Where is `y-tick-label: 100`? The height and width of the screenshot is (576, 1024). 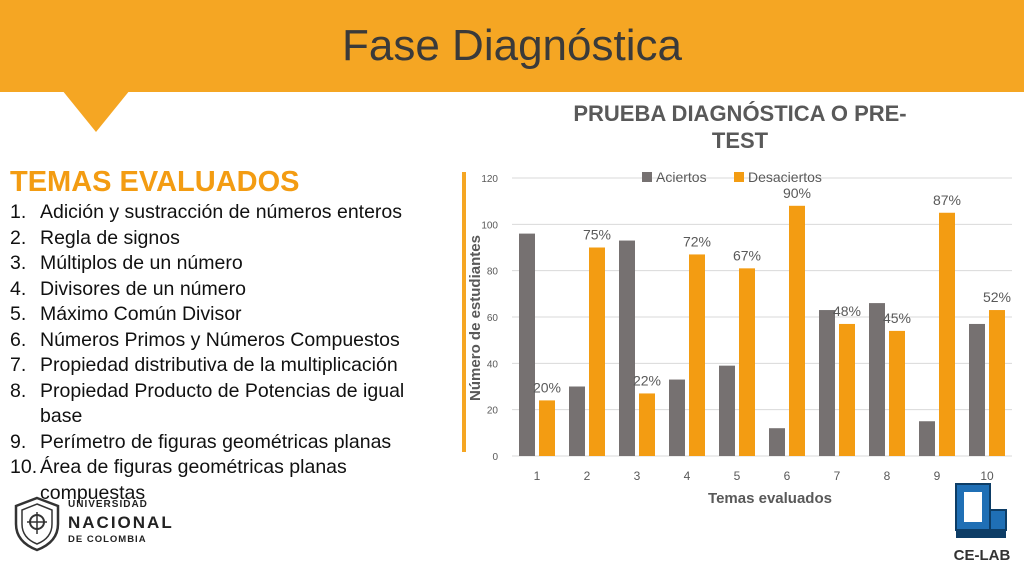
y-tick-label: 100 is located at coordinates (489, 225).